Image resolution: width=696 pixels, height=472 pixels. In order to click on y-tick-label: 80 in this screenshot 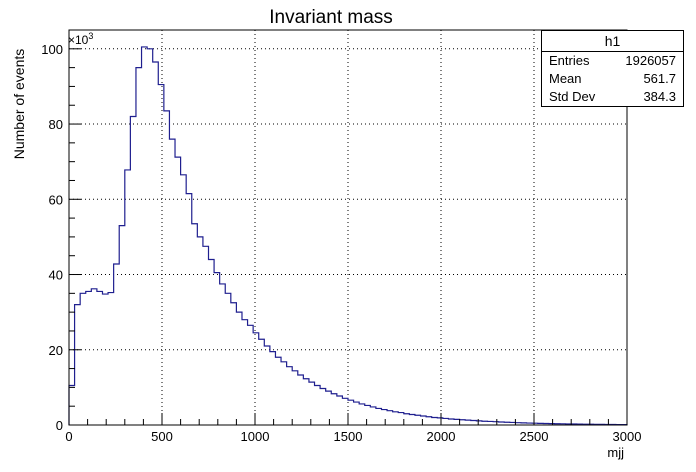, I will do `click(56, 124)`.